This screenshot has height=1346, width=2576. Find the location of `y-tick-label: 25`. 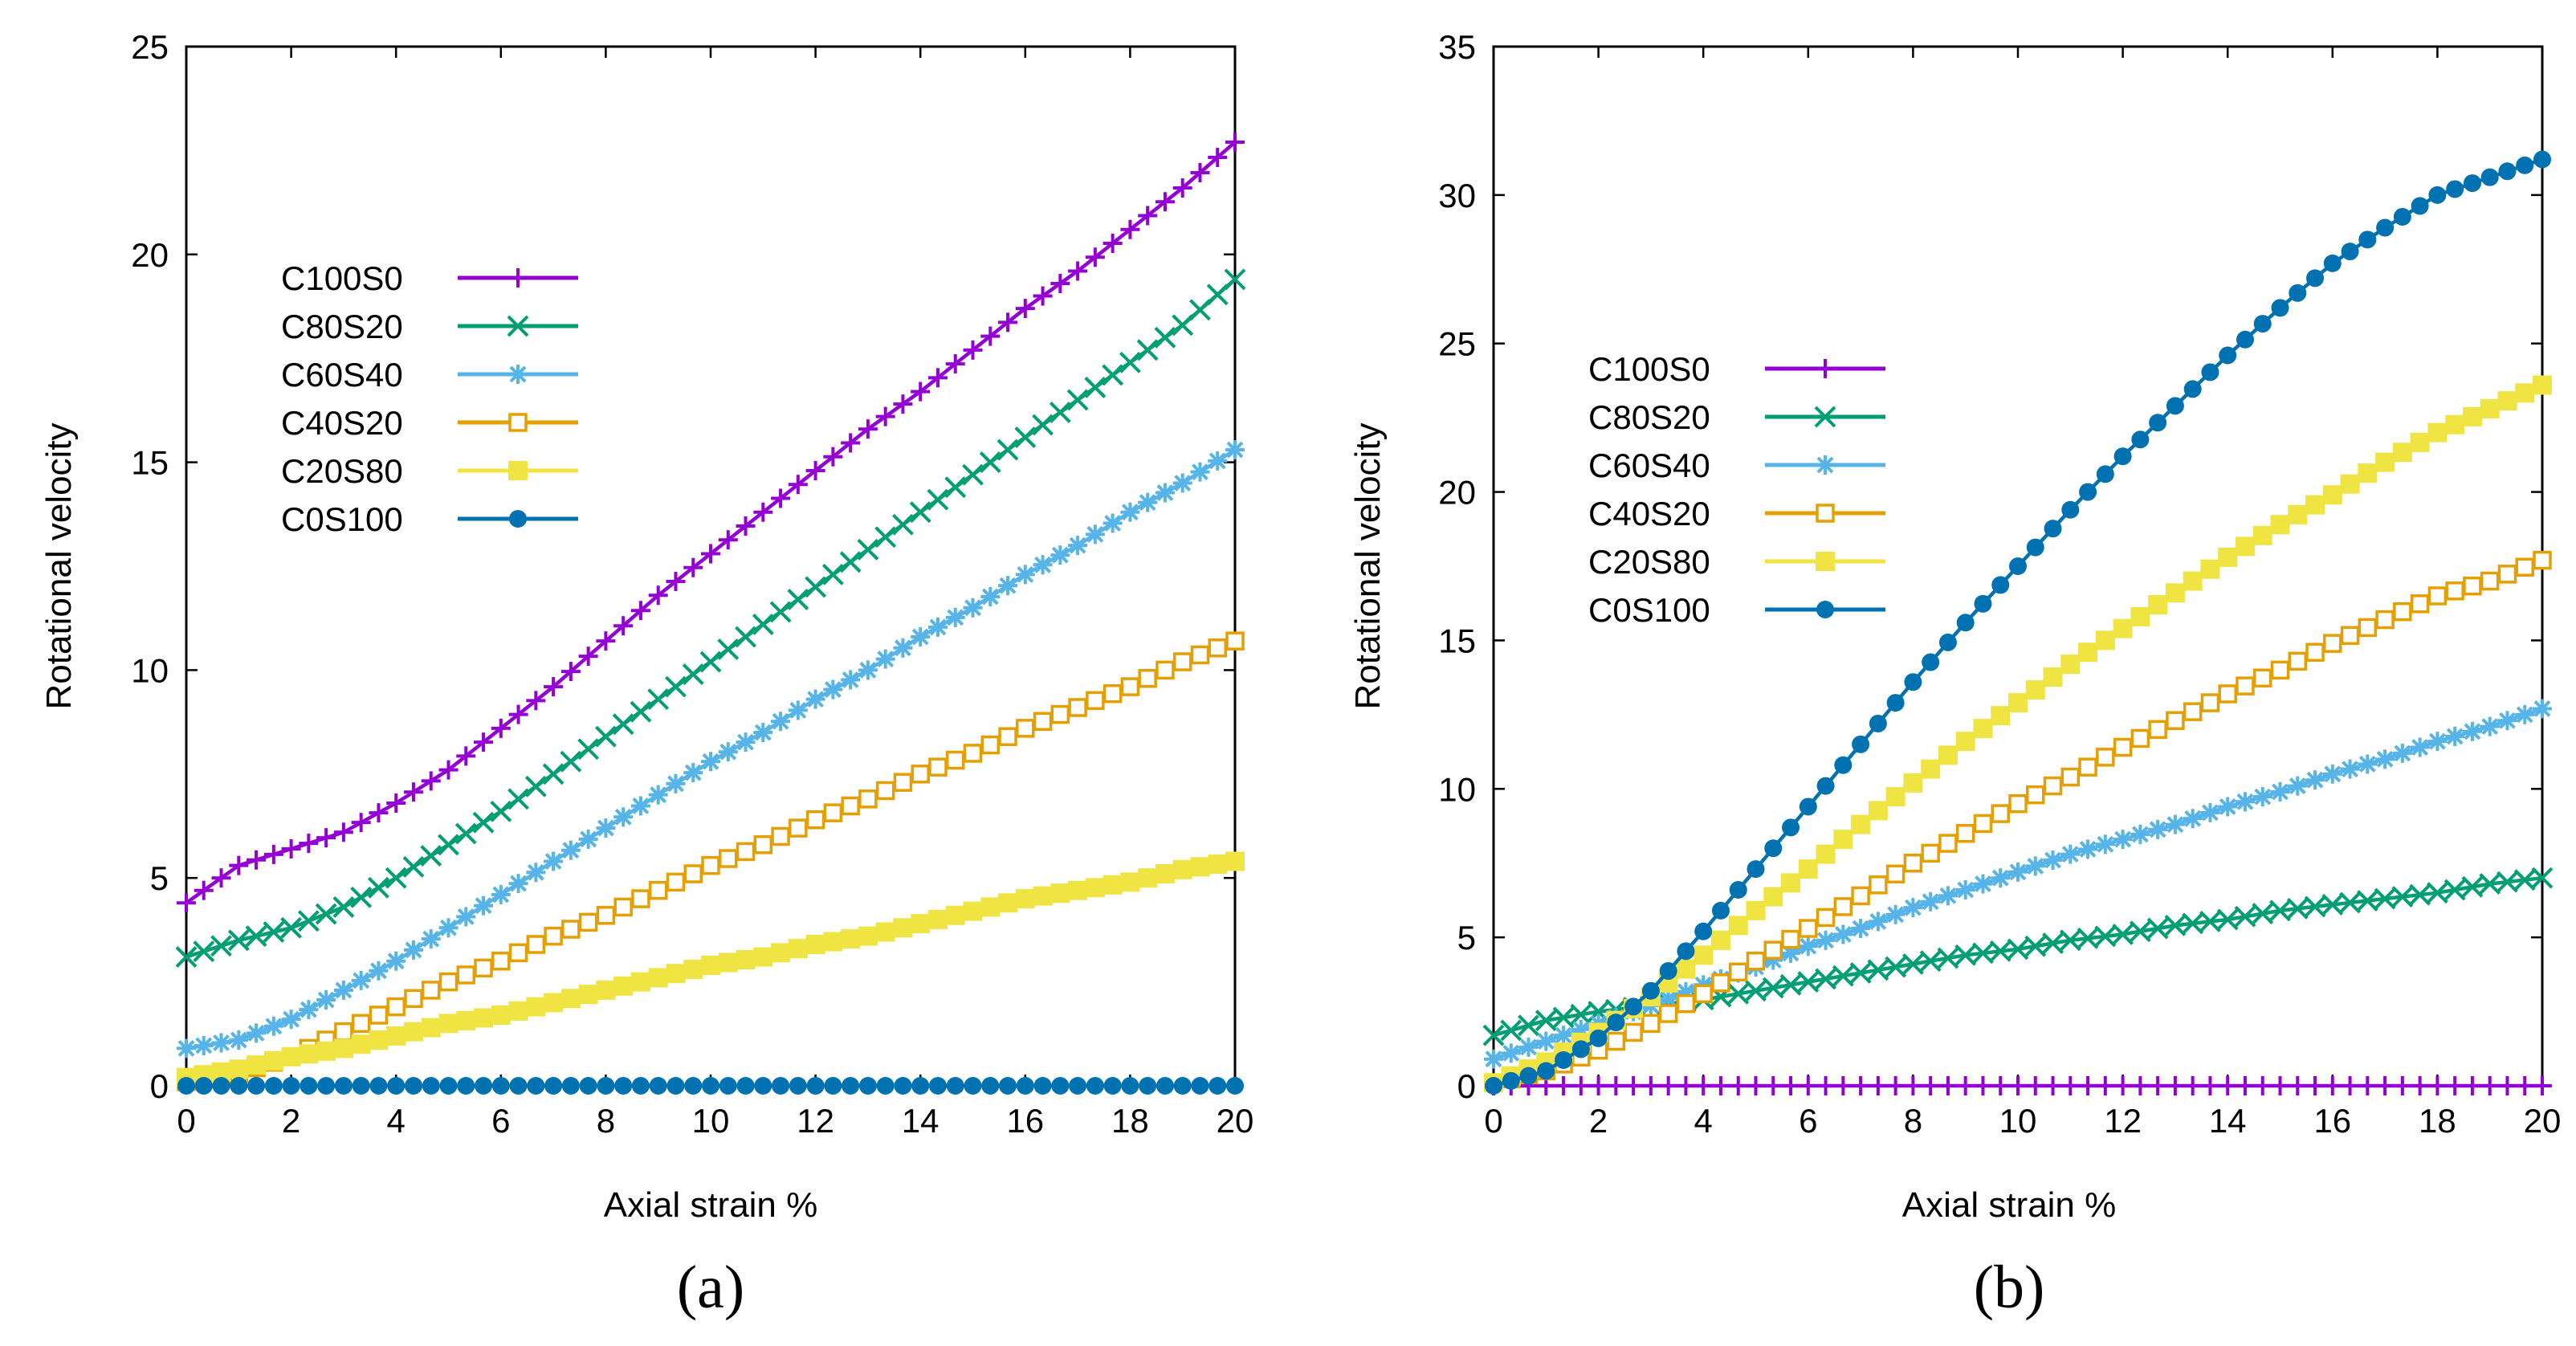

y-tick-label: 25 is located at coordinates (1457, 344).